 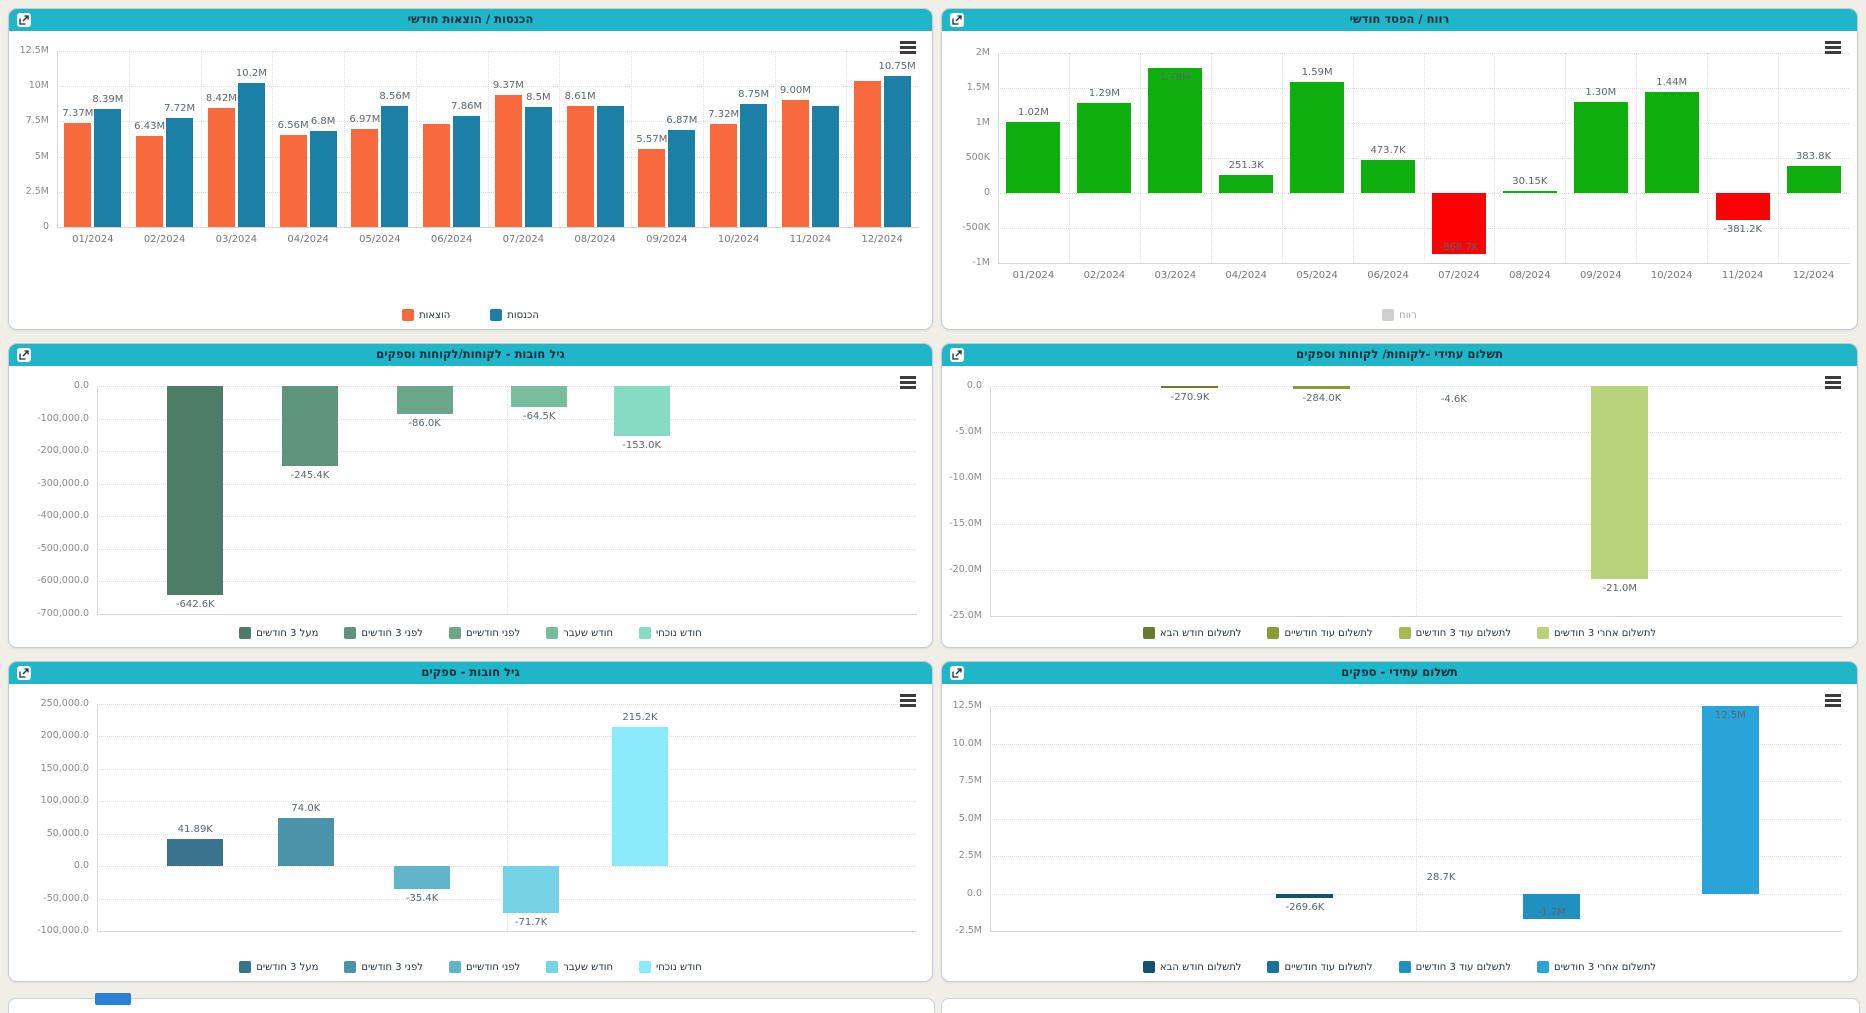 I want to click on legend-item: הוצאות, so click(x=426, y=315).